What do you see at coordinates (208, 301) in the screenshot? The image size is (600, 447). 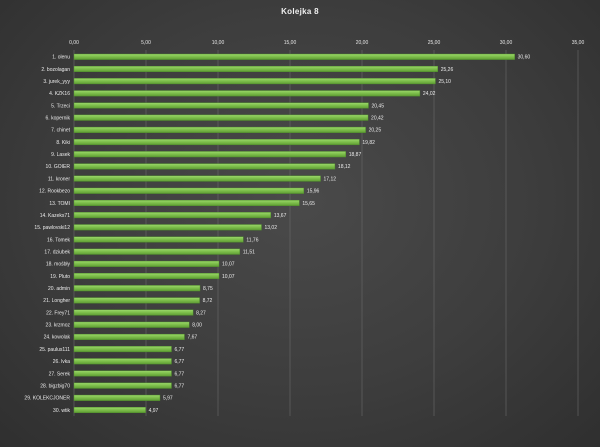 I see `data-label: 8,72` at bounding box center [208, 301].